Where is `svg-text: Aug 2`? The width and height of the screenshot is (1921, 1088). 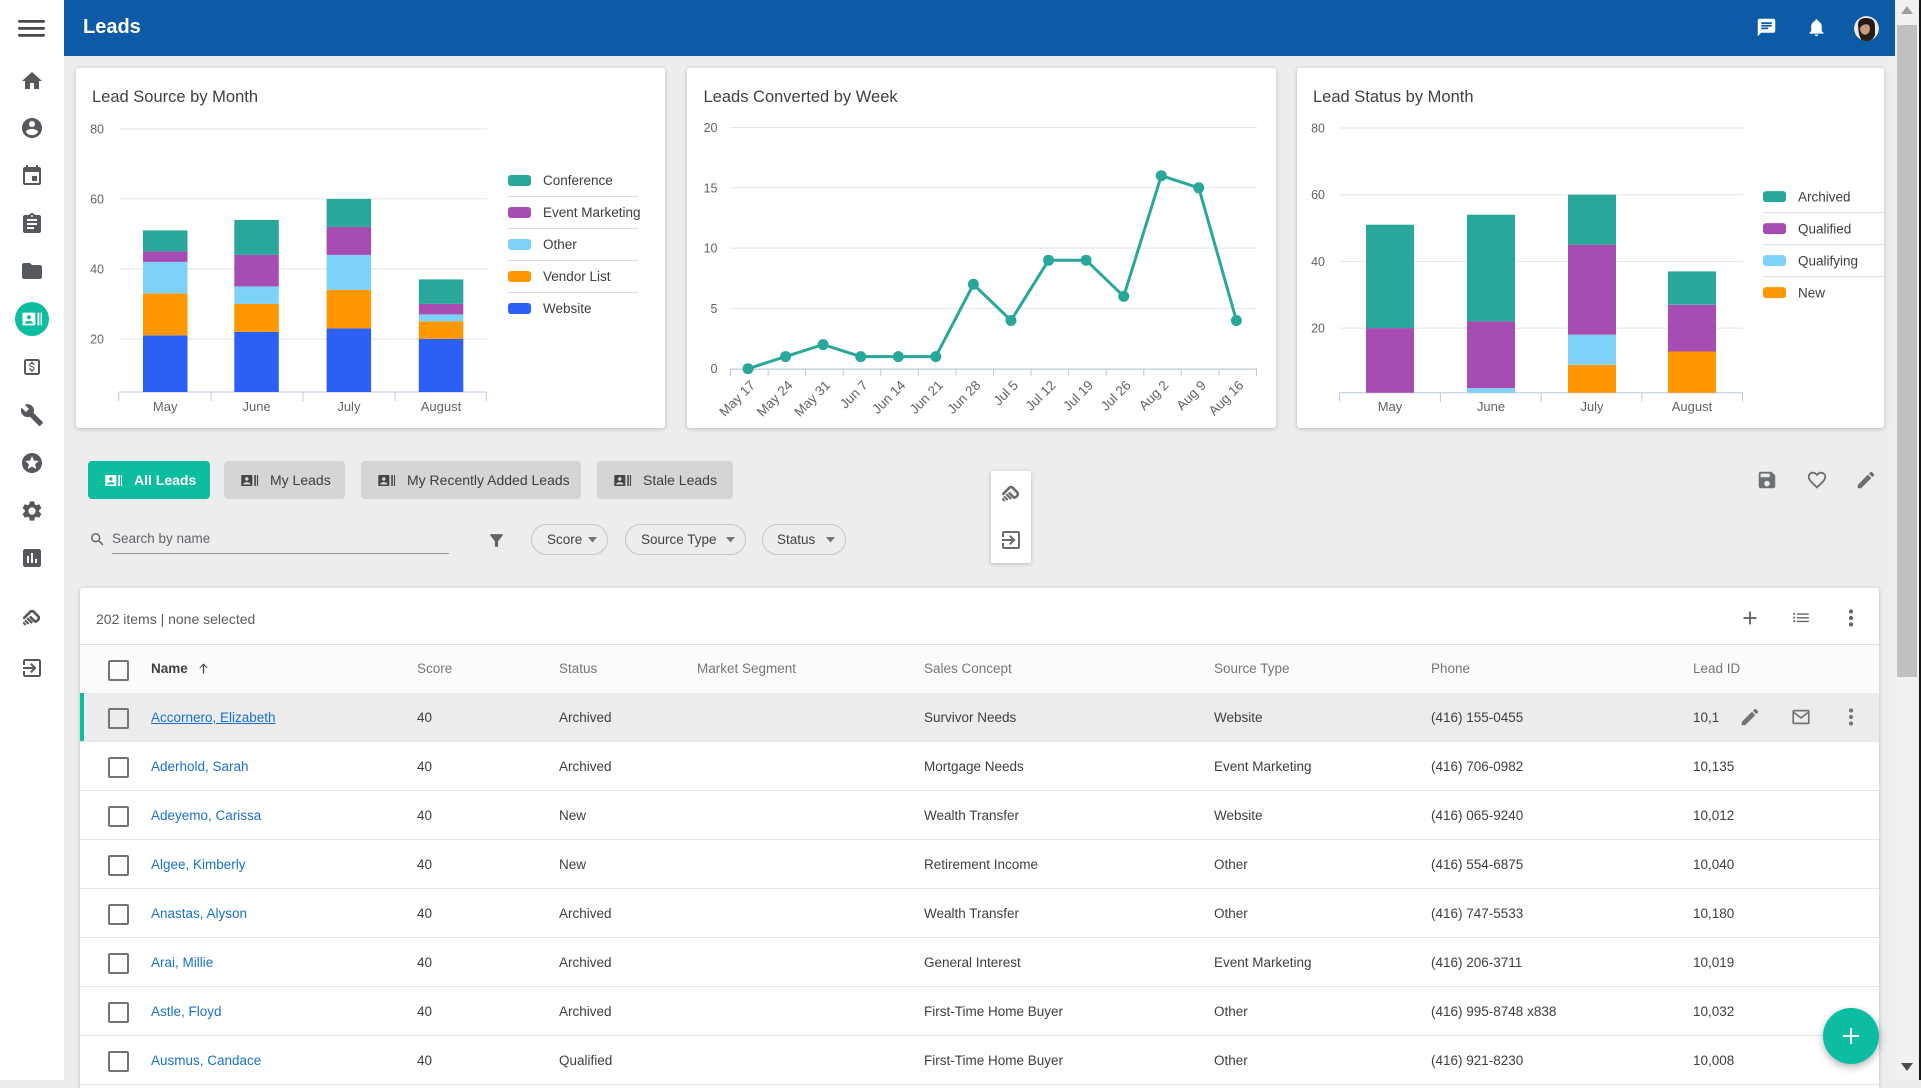
svg-text: Aug 2 is located at coordinates (1153, 395).